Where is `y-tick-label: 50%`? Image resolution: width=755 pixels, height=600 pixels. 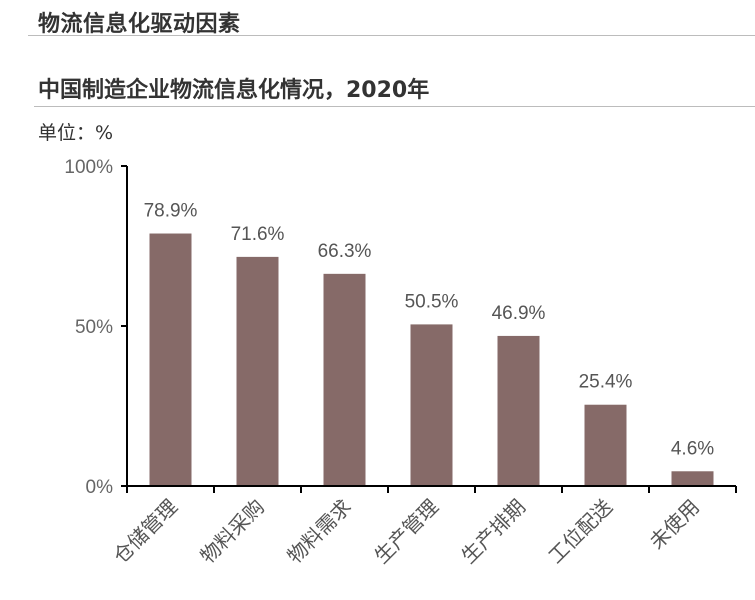 y-tick-label: 50% is located at coordinates (94, 327).